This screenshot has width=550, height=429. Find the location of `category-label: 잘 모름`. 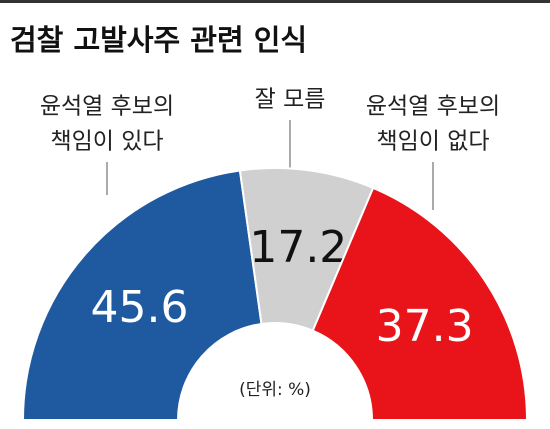

category-label: 잘 모름 is located at coordinates (290, 100).